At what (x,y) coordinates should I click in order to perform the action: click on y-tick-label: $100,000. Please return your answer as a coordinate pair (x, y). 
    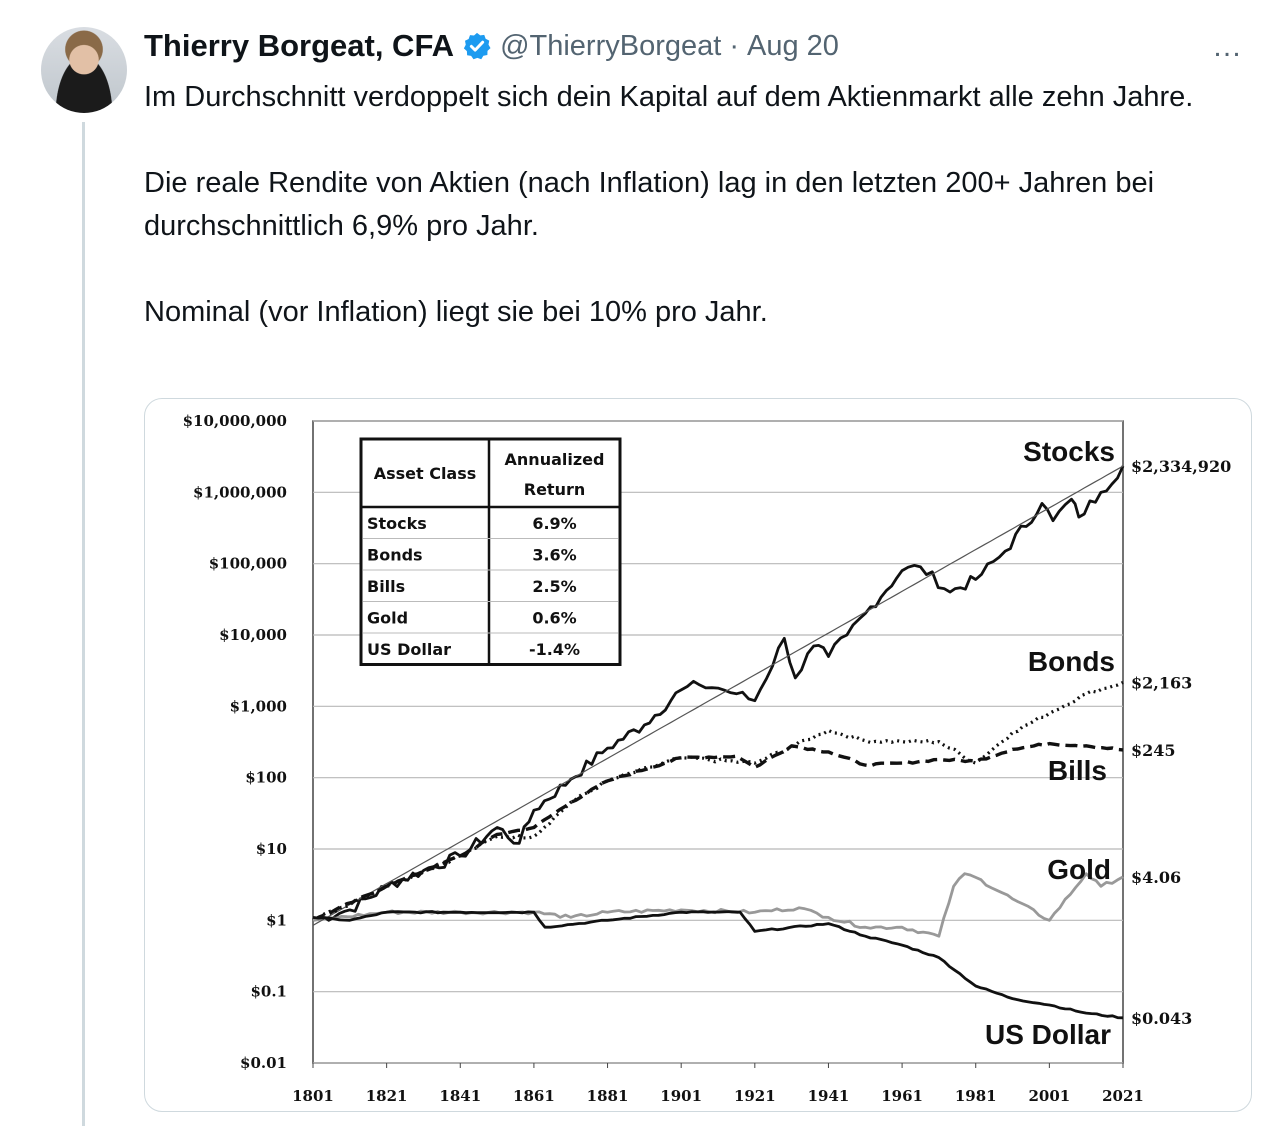
    Looking at the image, I should click on (248, 564).